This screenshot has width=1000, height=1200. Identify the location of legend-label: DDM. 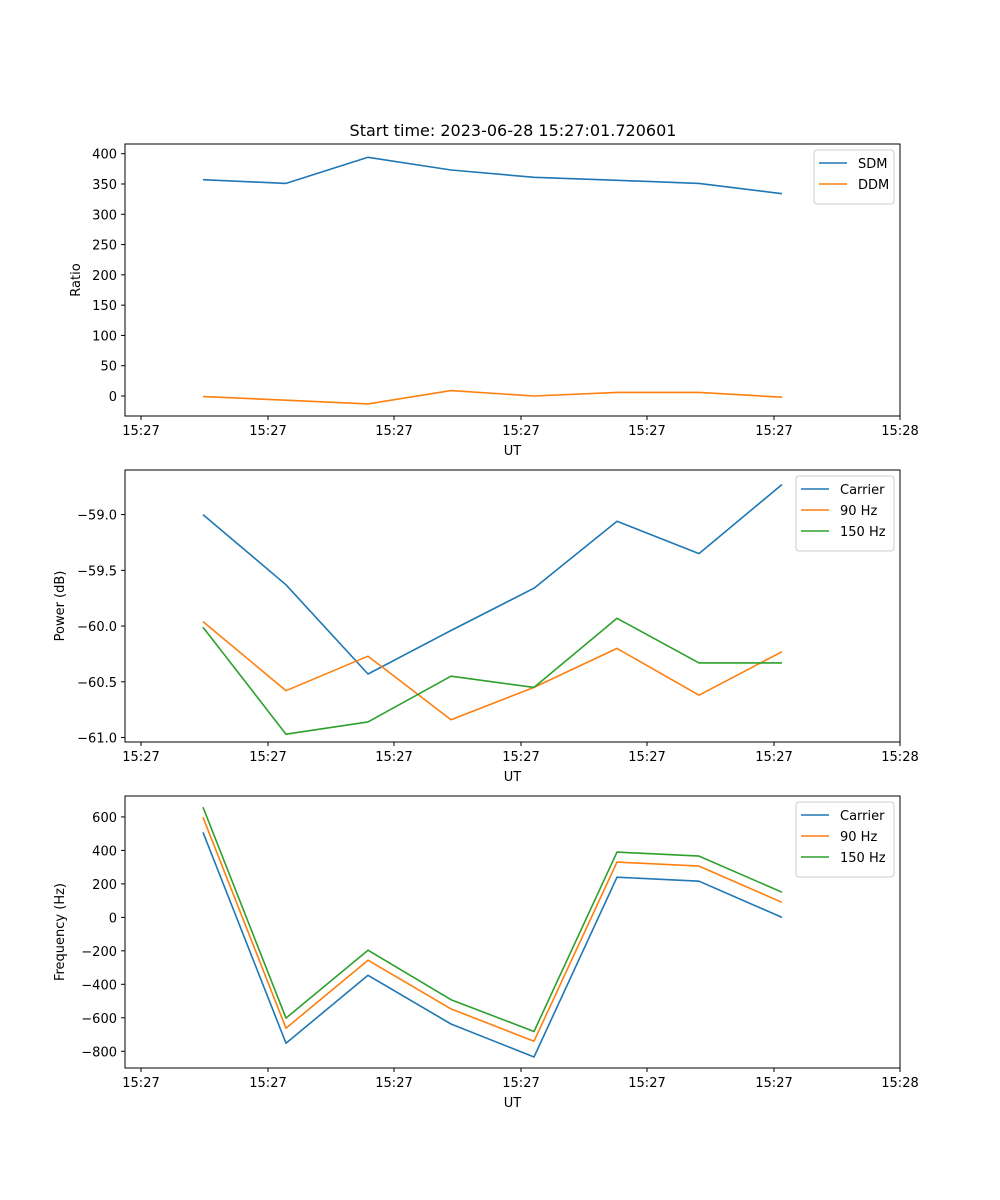
(873, 185).